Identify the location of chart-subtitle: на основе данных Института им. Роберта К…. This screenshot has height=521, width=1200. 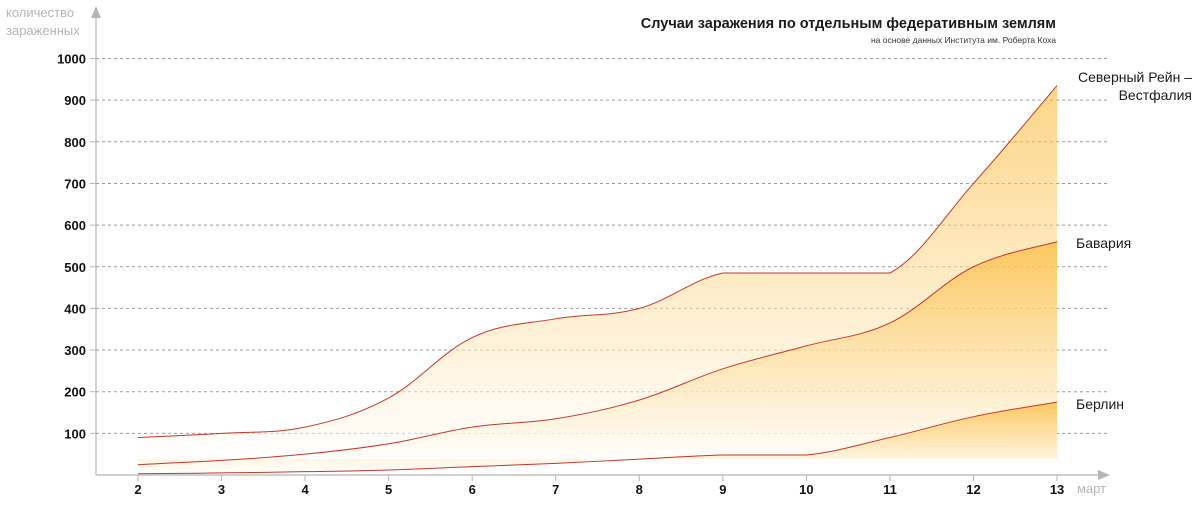
(963, 40).